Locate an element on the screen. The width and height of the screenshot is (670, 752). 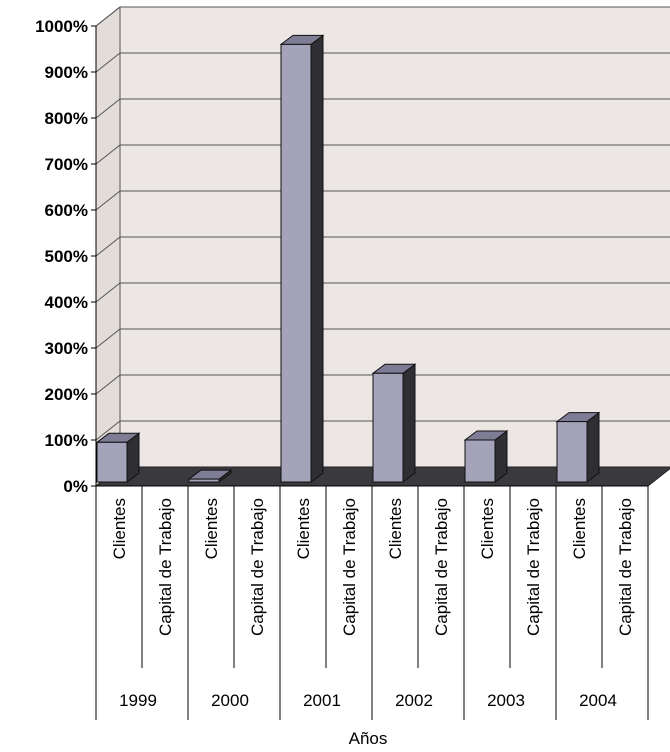
year-label: 2001 is located at coordinates (322, 700).